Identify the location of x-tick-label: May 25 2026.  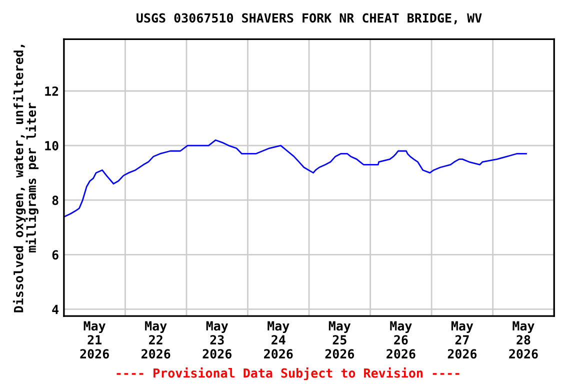
(339, 340).